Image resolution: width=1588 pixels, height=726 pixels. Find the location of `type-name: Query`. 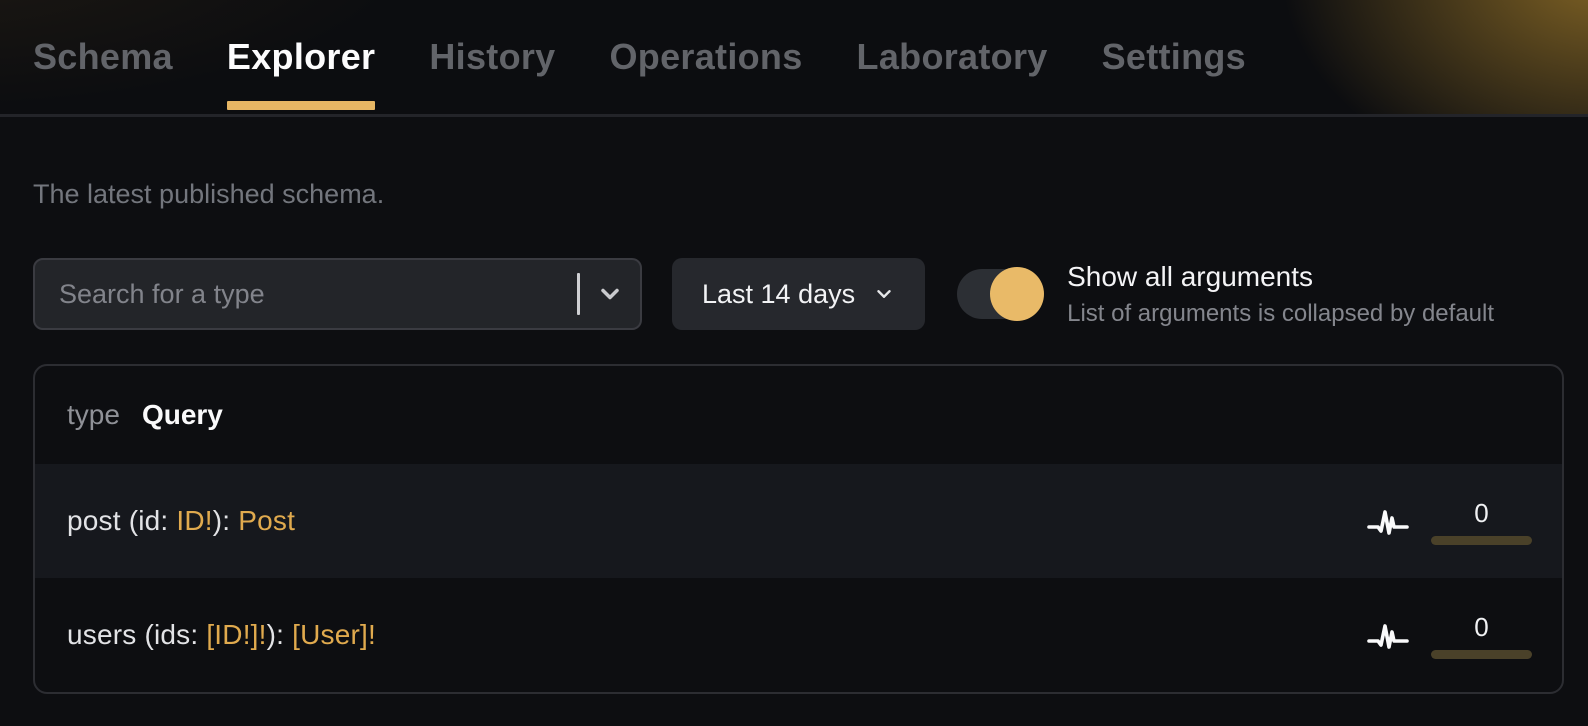

type-name: Query is located at coordinates (182, 414).